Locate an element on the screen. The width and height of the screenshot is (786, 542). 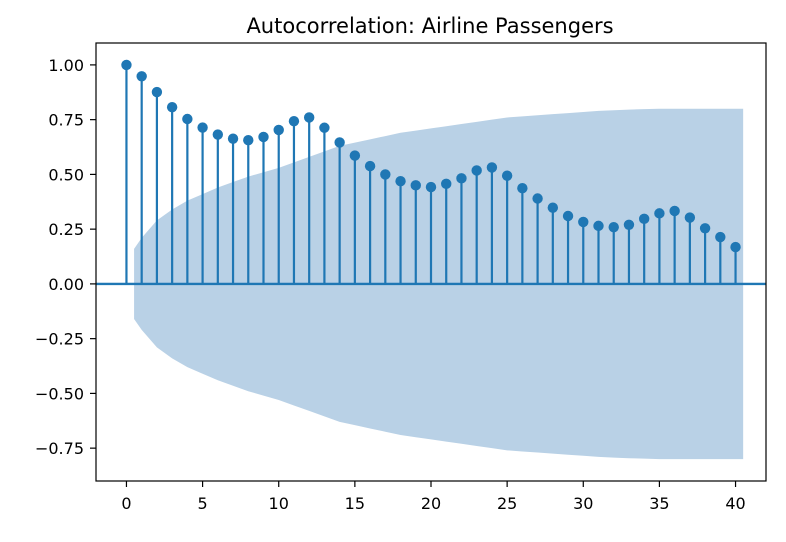
chart-title: Autocorrelation: Airline Passengers is located at coordinates (429, 26).